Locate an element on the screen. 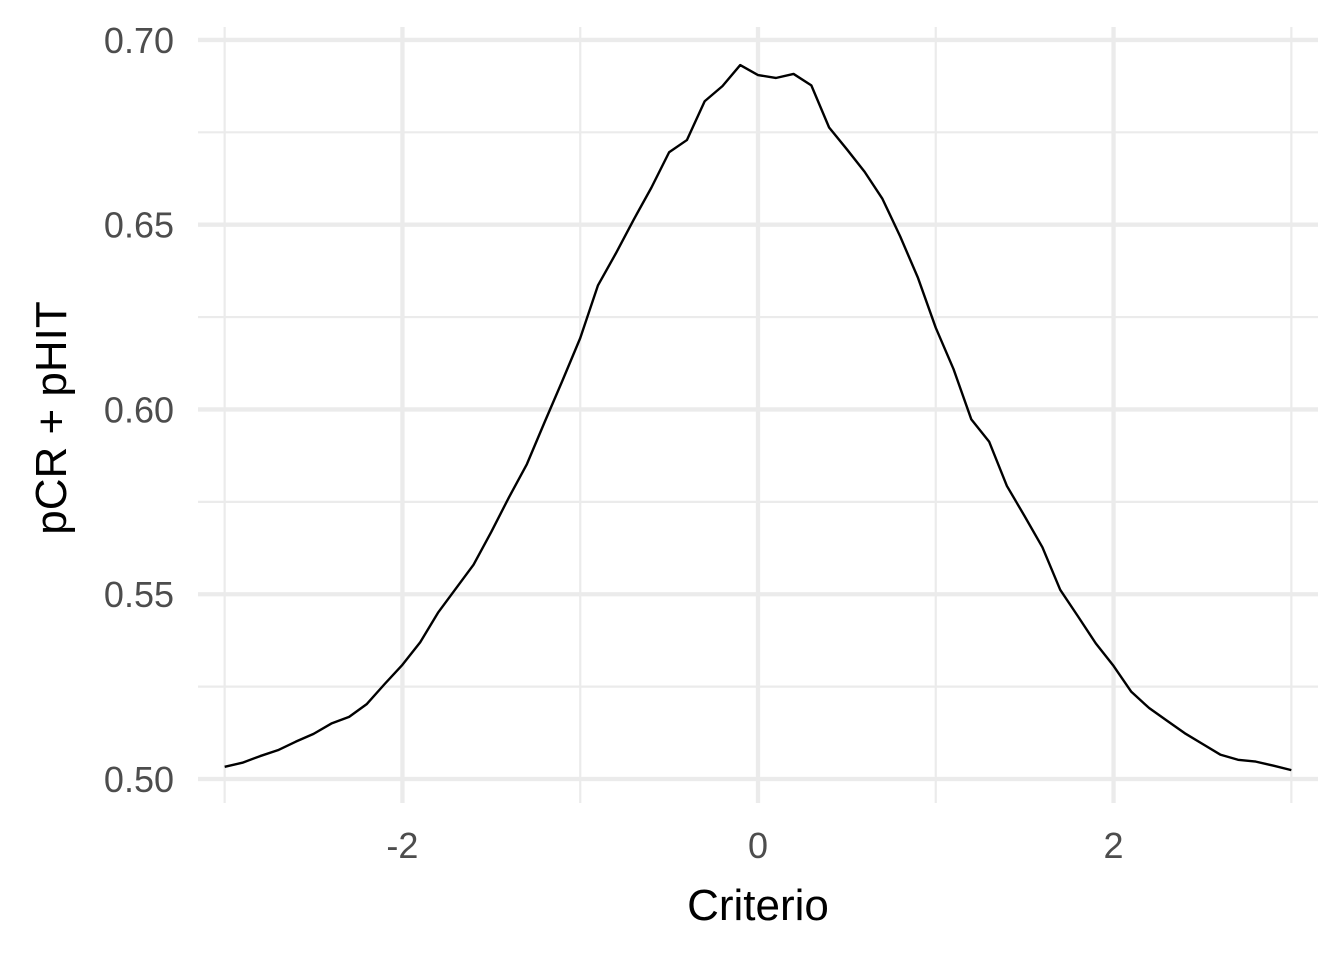 The height and width of the screenshot is (960, 1344). y-tick-label: 0.50 is located at coordinates (139, 779).